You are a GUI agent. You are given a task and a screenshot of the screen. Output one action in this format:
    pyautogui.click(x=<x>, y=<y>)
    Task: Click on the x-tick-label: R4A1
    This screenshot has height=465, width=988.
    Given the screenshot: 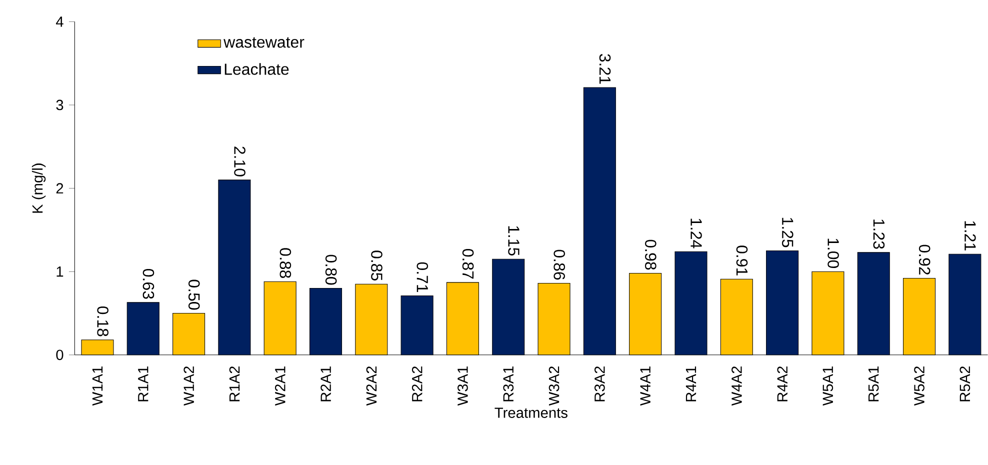 What is the action you would take?
    pyautogui.click(x=691, y=384)
    